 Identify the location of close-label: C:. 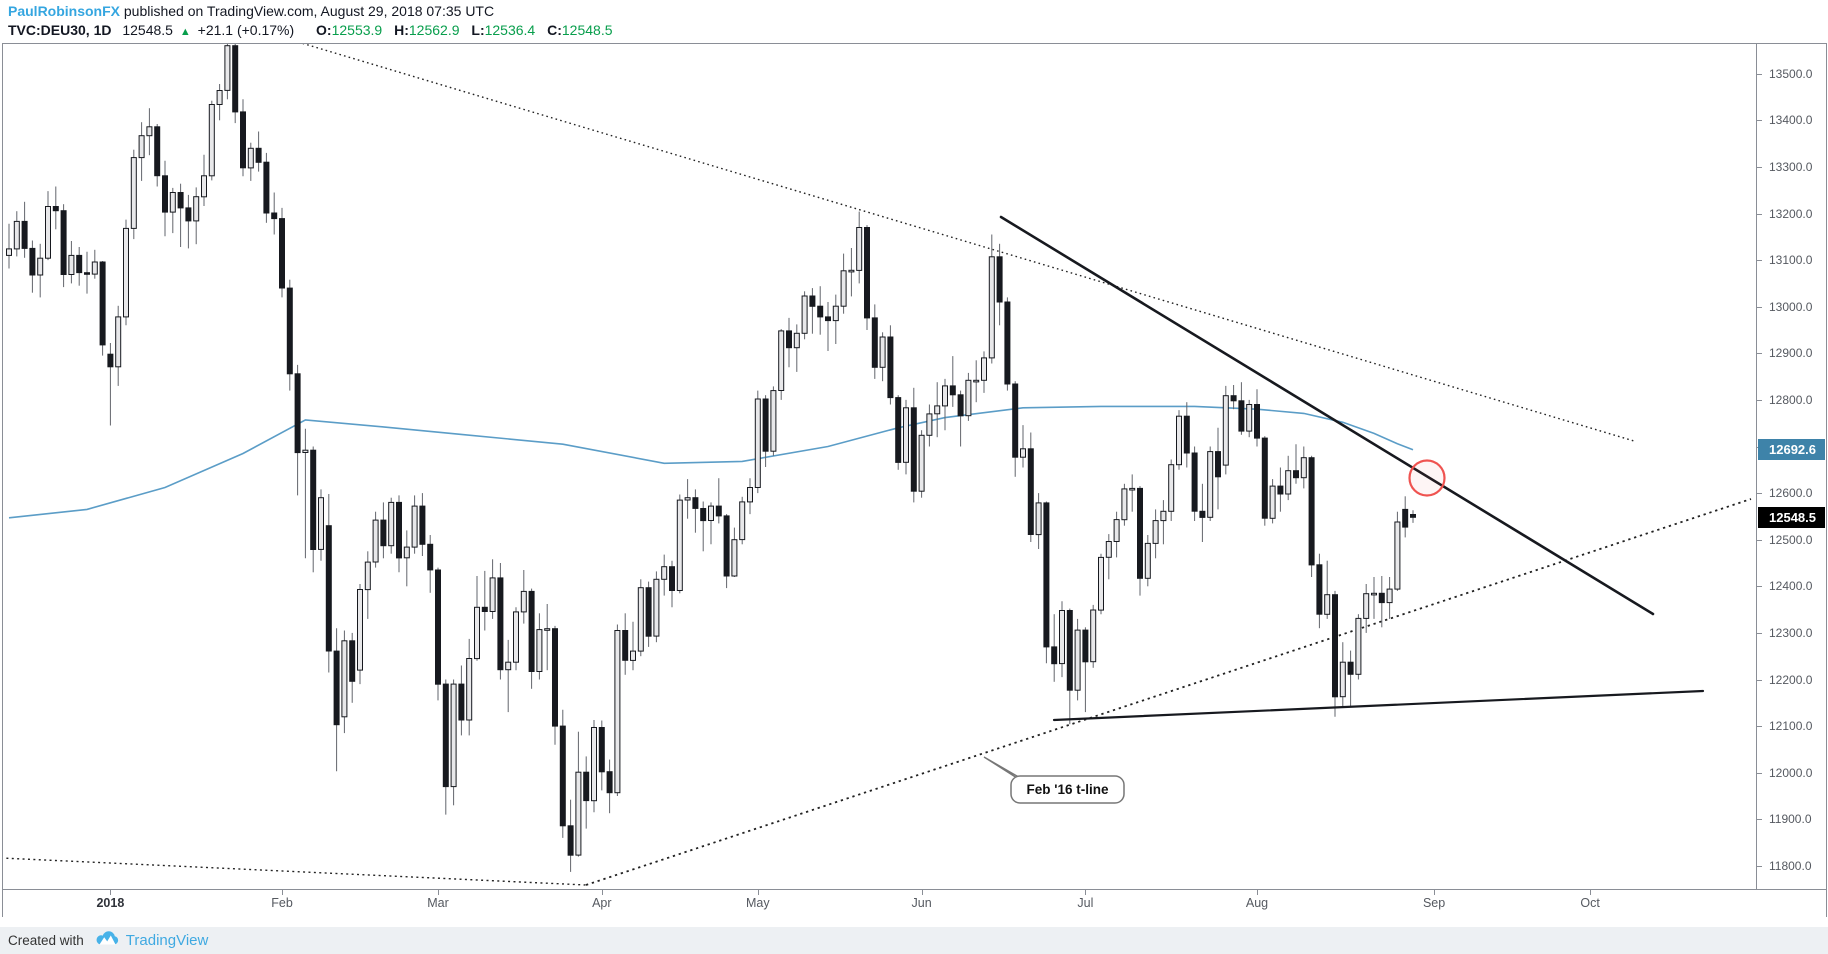
(554, 30).